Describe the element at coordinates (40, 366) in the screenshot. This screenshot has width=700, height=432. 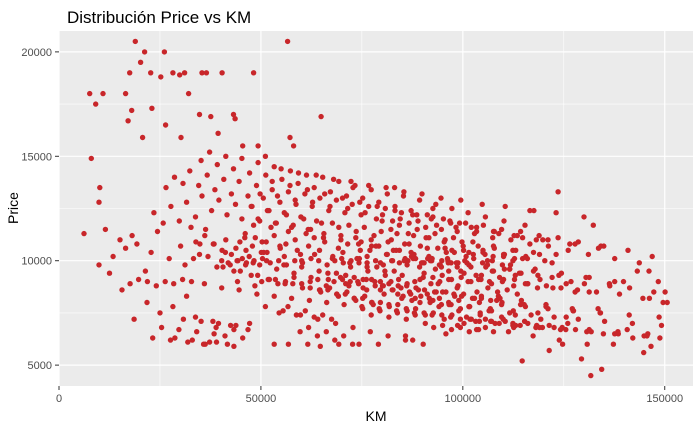
I see `y-tick-label: 5000` at that location.